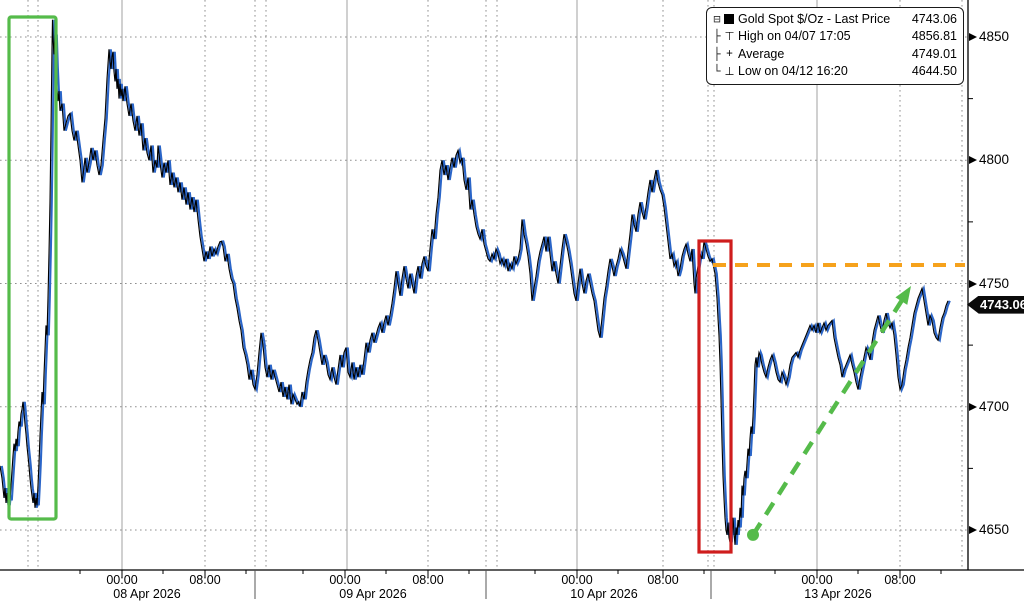  I want to click on legend-low-label: Low on 04/12 16:20, so click(793, 71).